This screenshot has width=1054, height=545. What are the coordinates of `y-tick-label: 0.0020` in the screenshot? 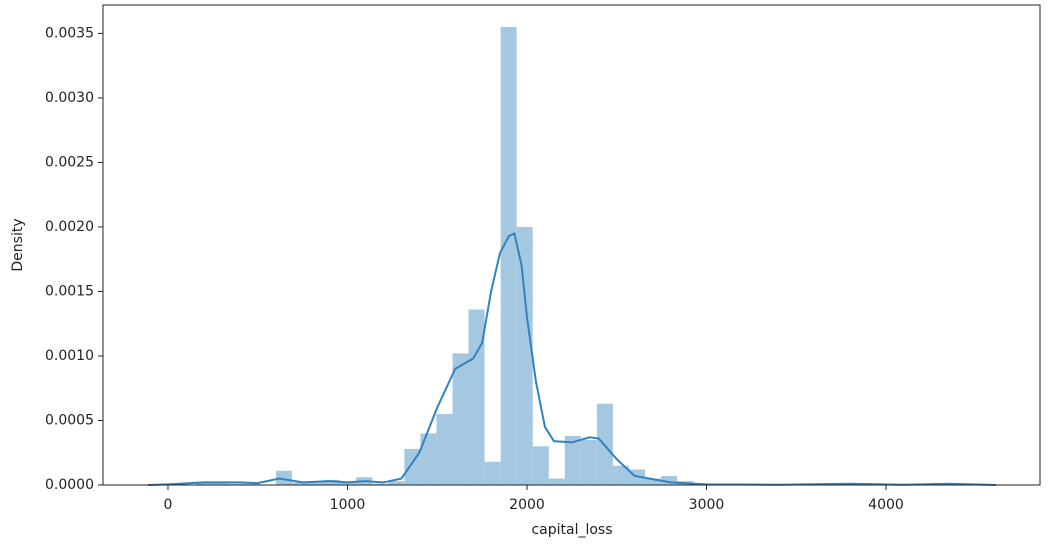 It's located at (69, 227).